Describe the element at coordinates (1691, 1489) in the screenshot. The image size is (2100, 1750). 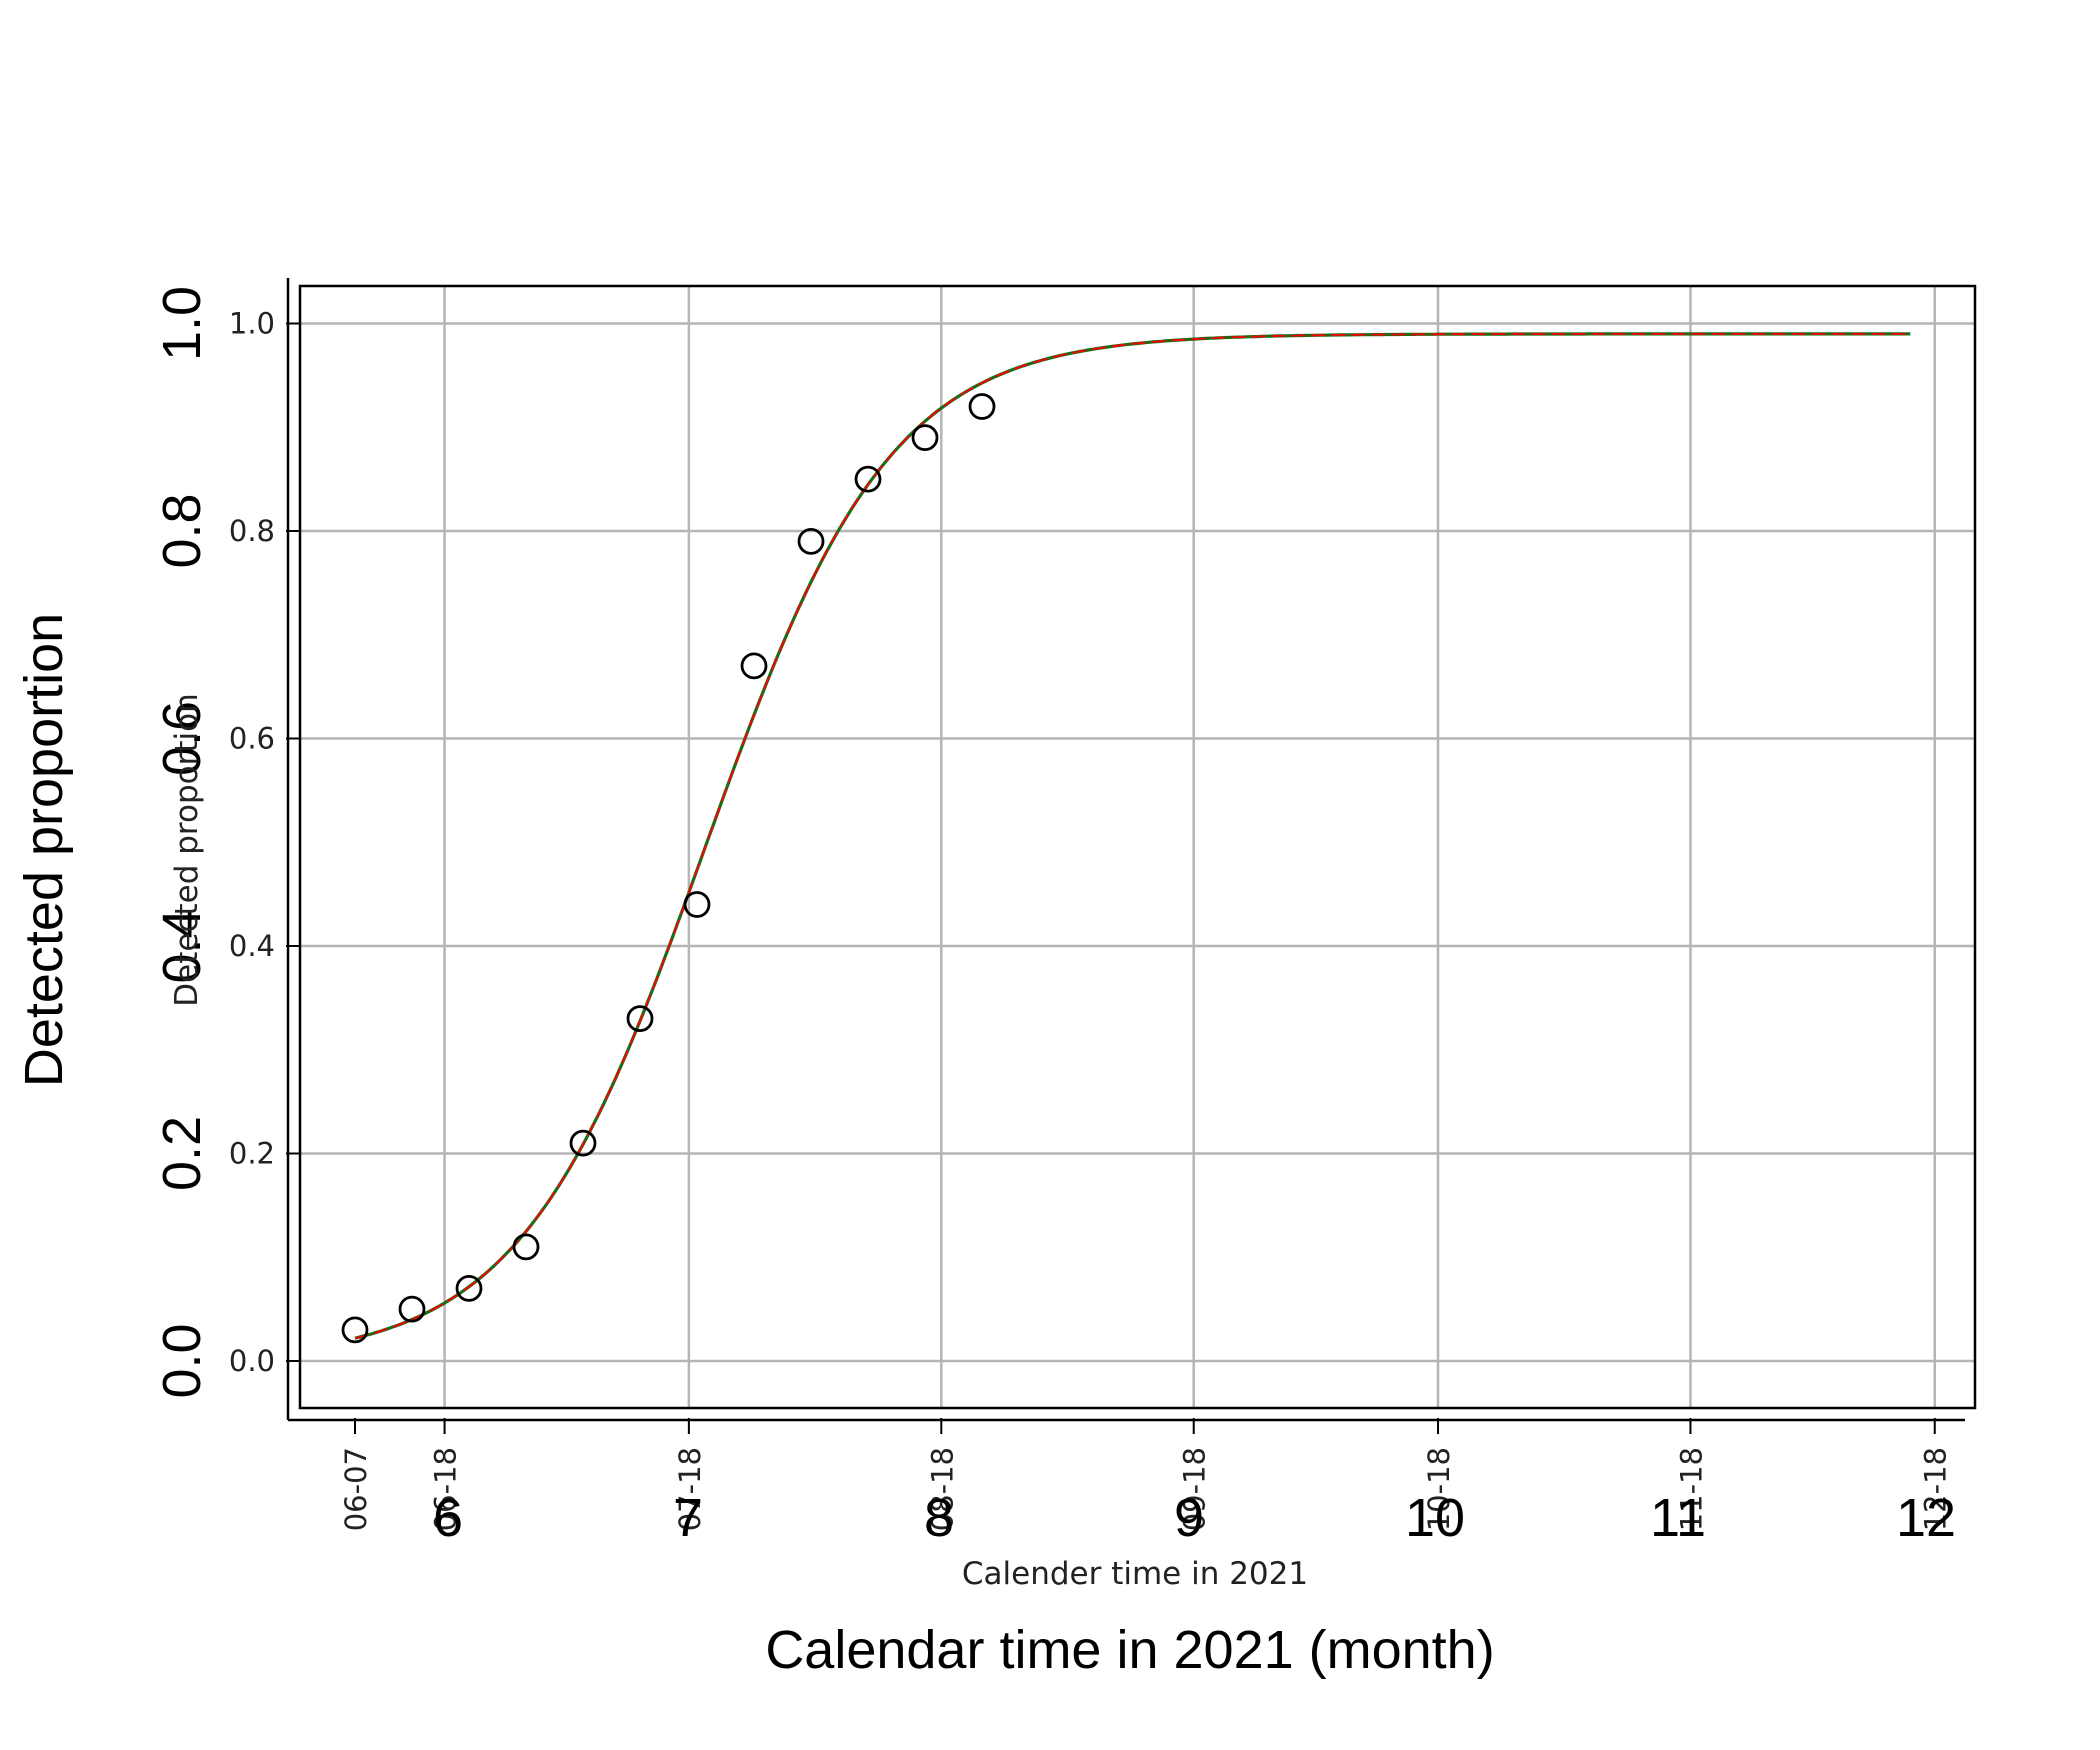
I see `inner-x-tick-label: 11-18` at that location.